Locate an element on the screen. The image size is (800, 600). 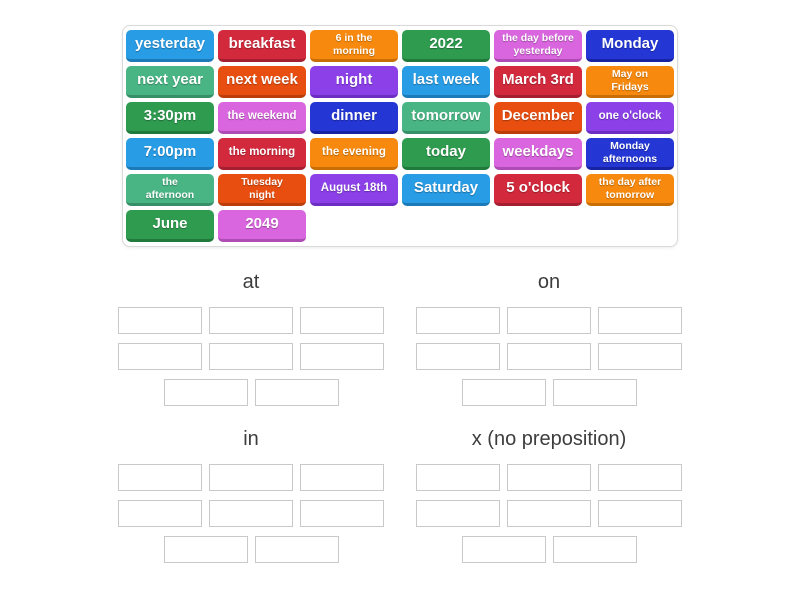
word-tile: last week is located at coordinates (446, 82).